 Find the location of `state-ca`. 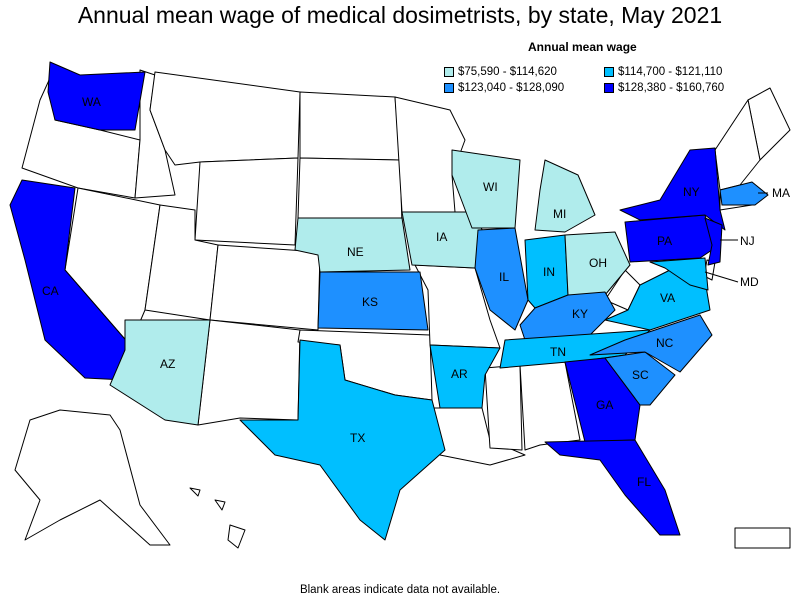

state-ca is located at coordinates (70, 280).